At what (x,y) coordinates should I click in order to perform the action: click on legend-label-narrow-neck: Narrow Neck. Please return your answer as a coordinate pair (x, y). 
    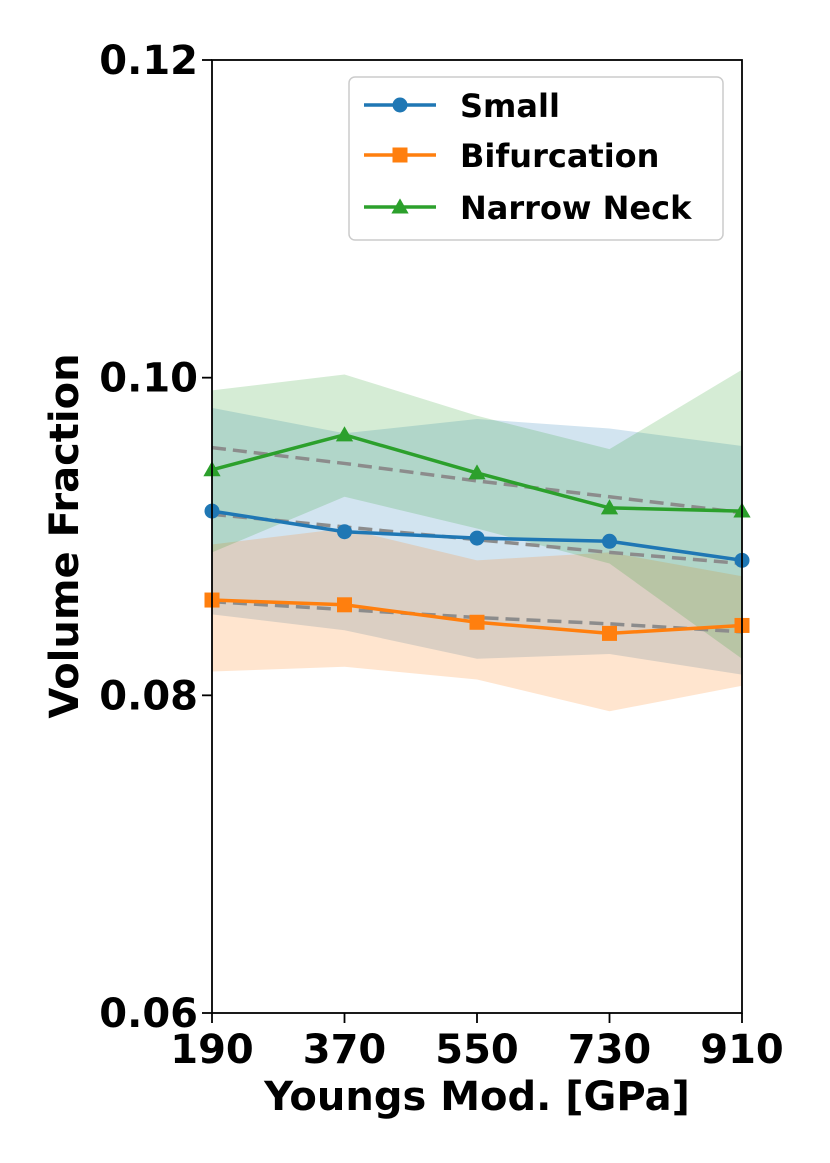
    Looking at the image, I should click on (576, 208).